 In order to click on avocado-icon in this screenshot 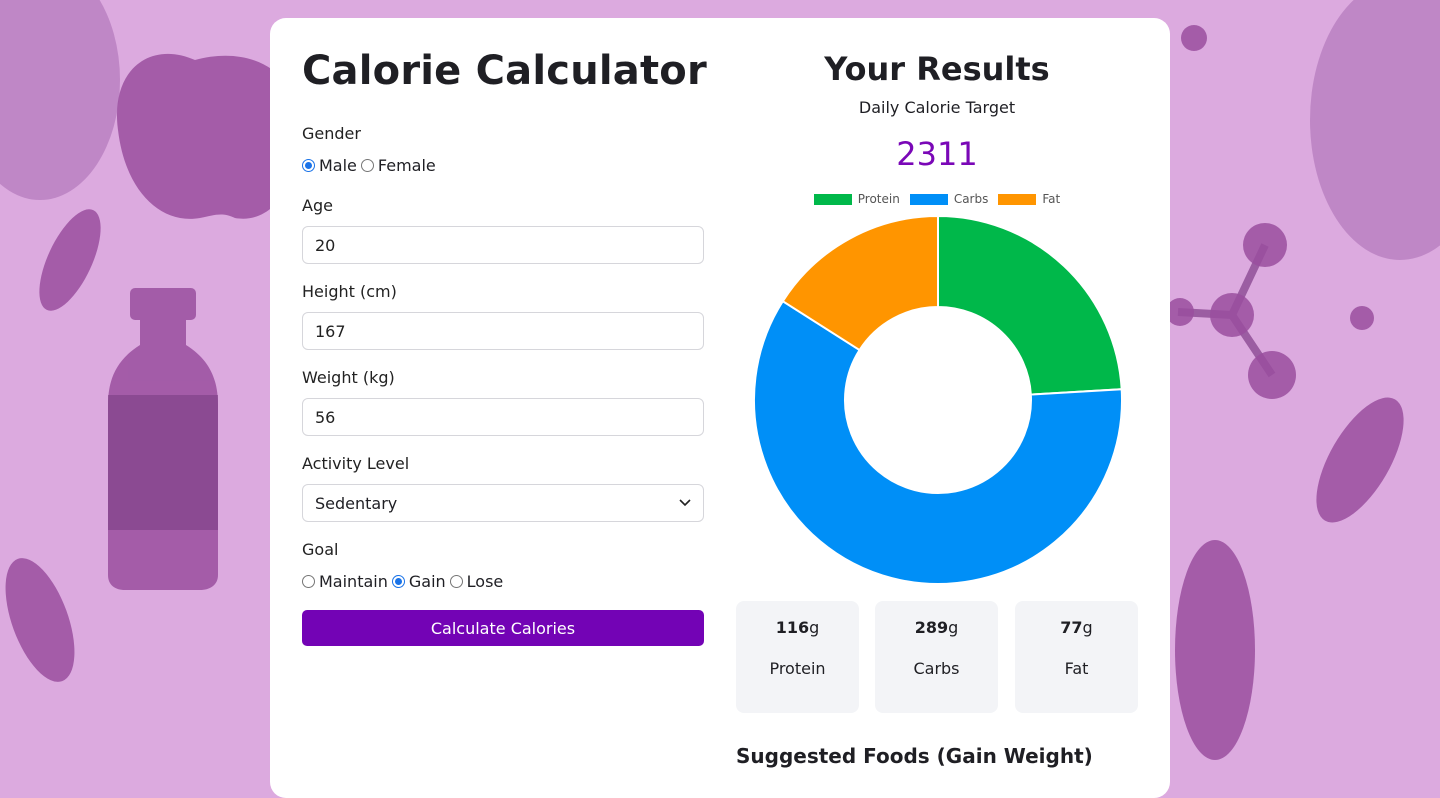, I will do `click(1215, 650)`.